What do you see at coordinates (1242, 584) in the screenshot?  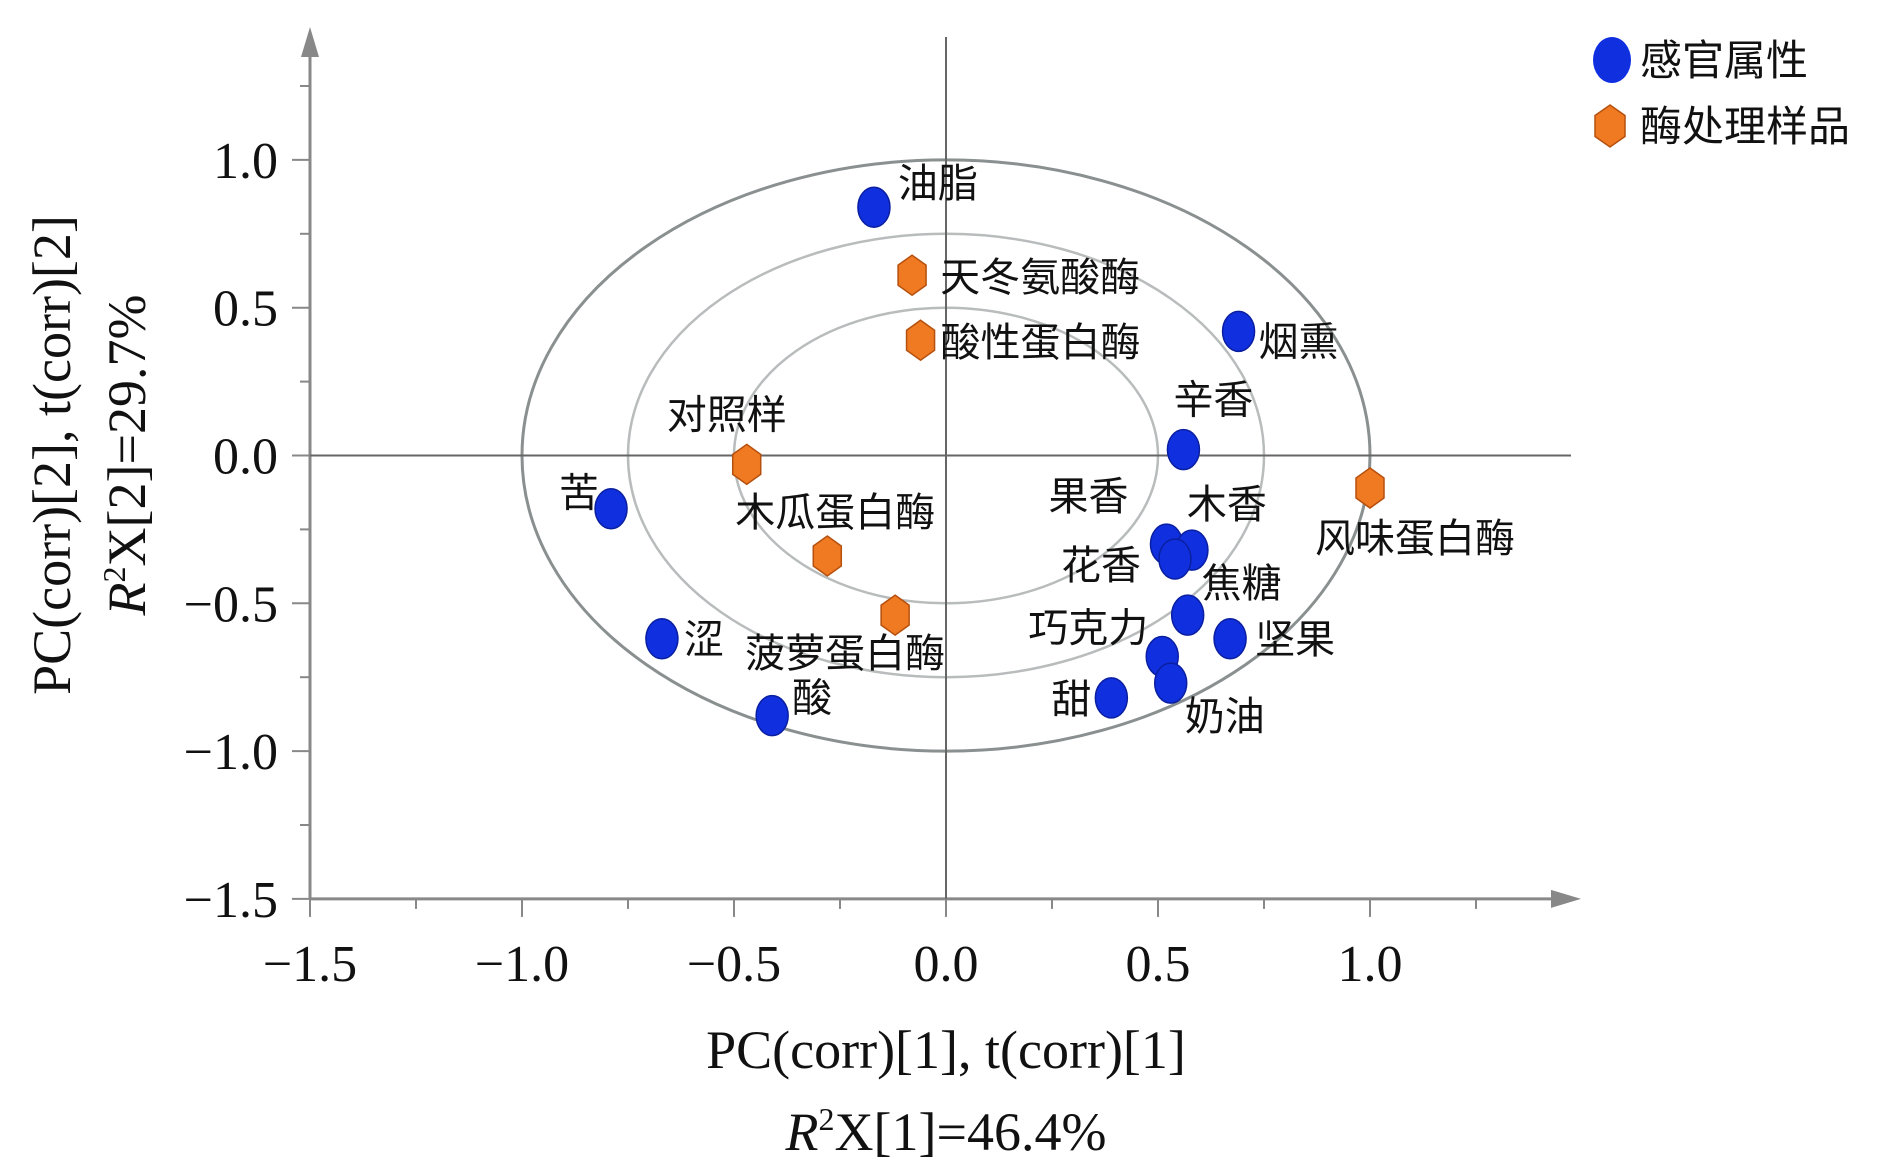 I see `point-label: 焦糖` at bounding box center [1242, 584].